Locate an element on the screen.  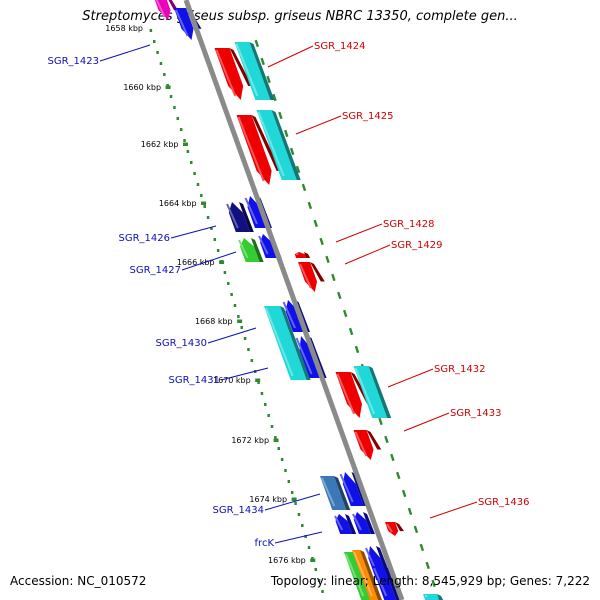
gene-label-right: SGR_1429 is located at coordinates (417, 245).